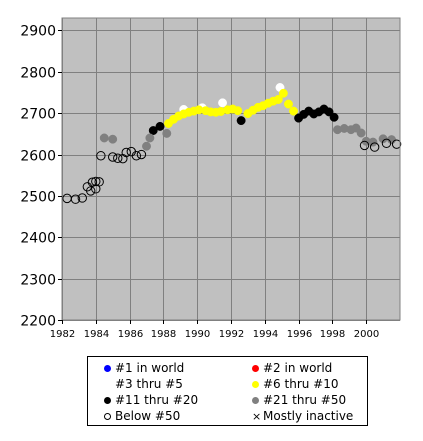 This screenshot has height=441, width=423. I want to click on legend-item: Below #50, so click(142, 416).